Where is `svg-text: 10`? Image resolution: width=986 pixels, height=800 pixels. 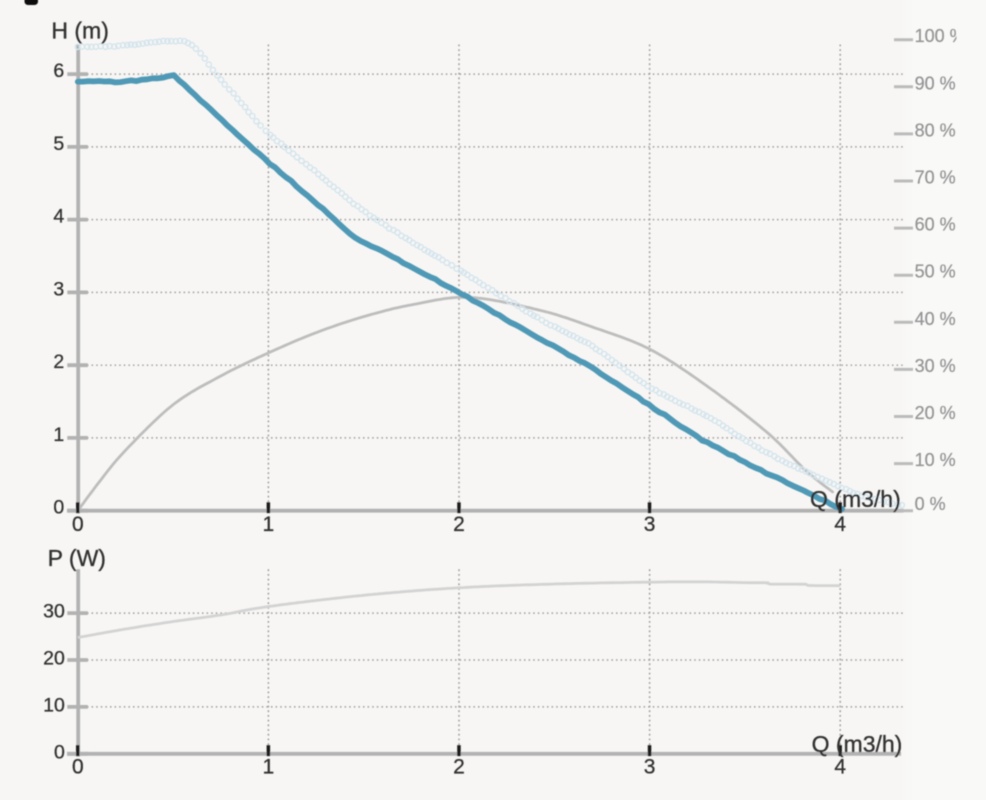
svg-text: 10 is located at coordinates (54, 705).